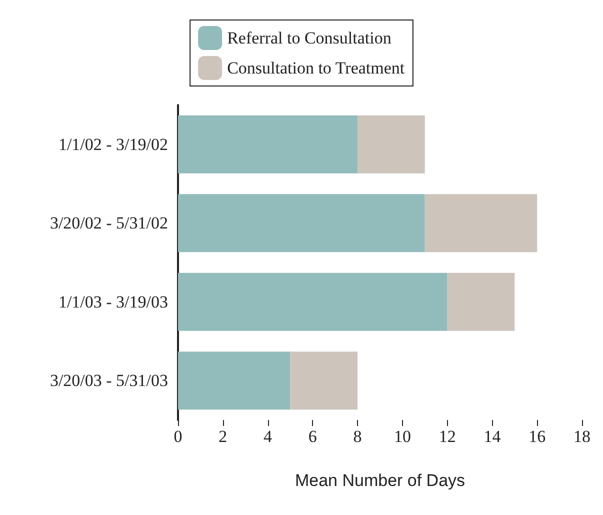  I want to click on y-tick-label: 3/20/03 - 5/31/03, so click(109, 380).